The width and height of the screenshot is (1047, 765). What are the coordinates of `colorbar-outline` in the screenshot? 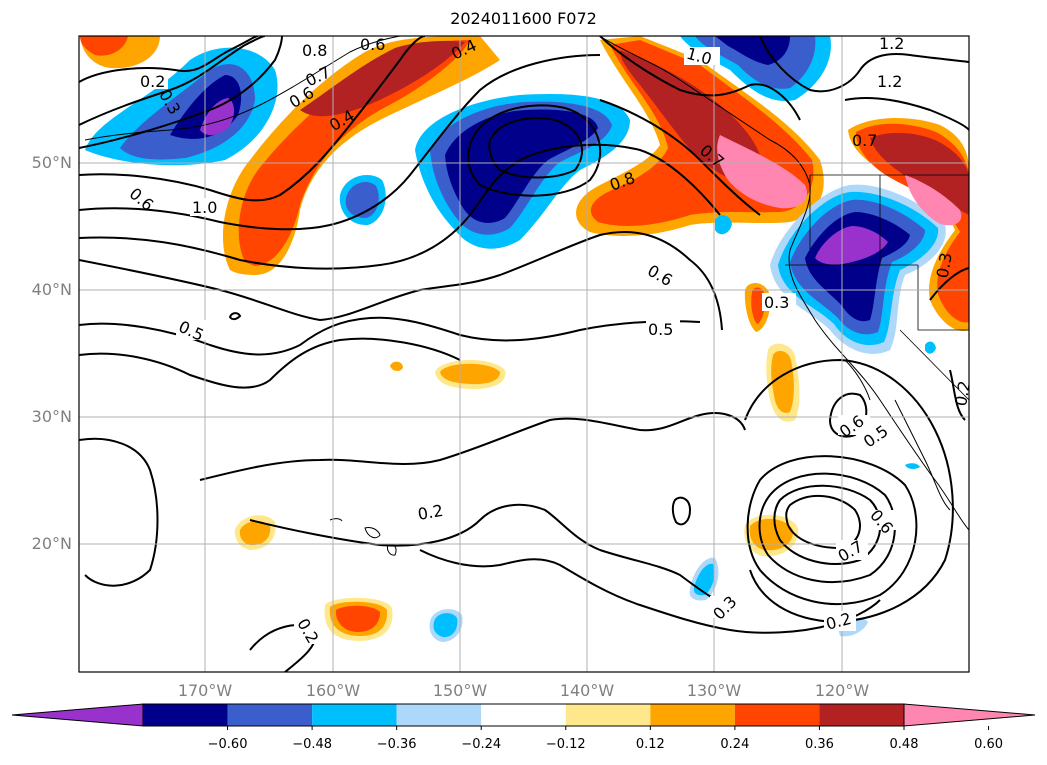 It's located at (523, 715).